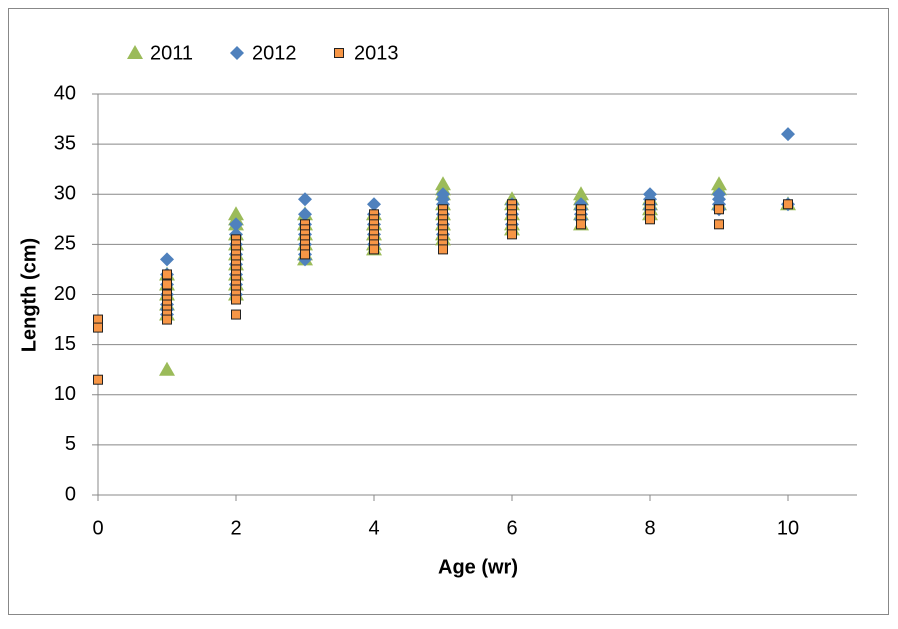 This screenshot has width=898, height=629. What do you see at coordinates (70, 494) in the screenshot?
I see `y-tick-label: 0` at bounding box center [70, 494].